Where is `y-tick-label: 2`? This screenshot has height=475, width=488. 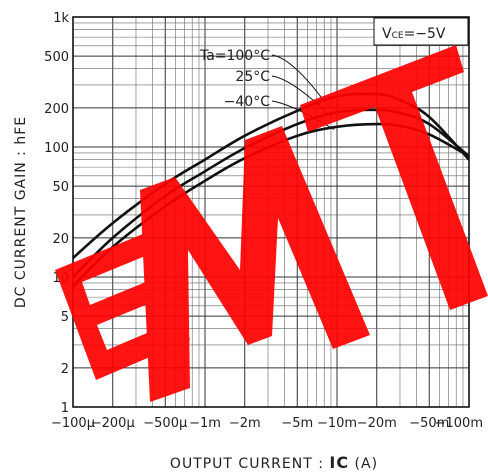
y-tick-label: 2 is located at coordinates (65, 369).